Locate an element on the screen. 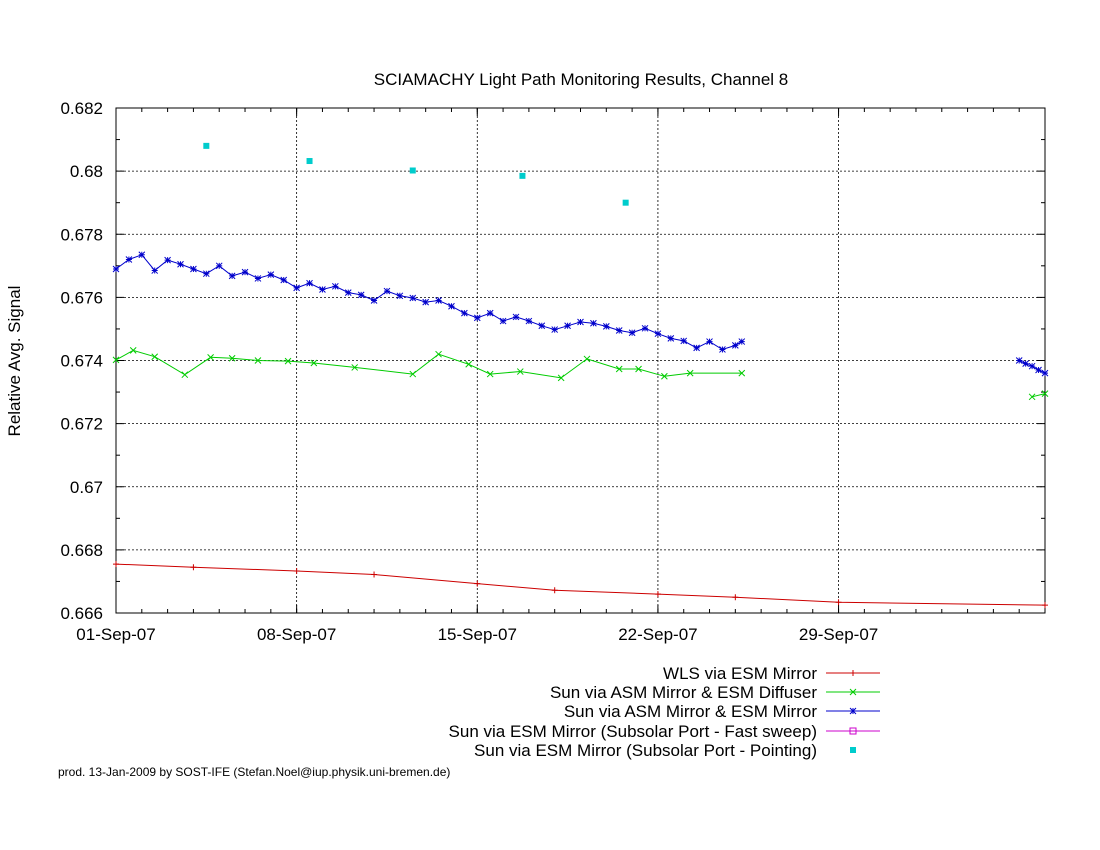 This screenshot has height=850, width=1100. y-tick-label: 0.68 is located at coordinates (86, 171).